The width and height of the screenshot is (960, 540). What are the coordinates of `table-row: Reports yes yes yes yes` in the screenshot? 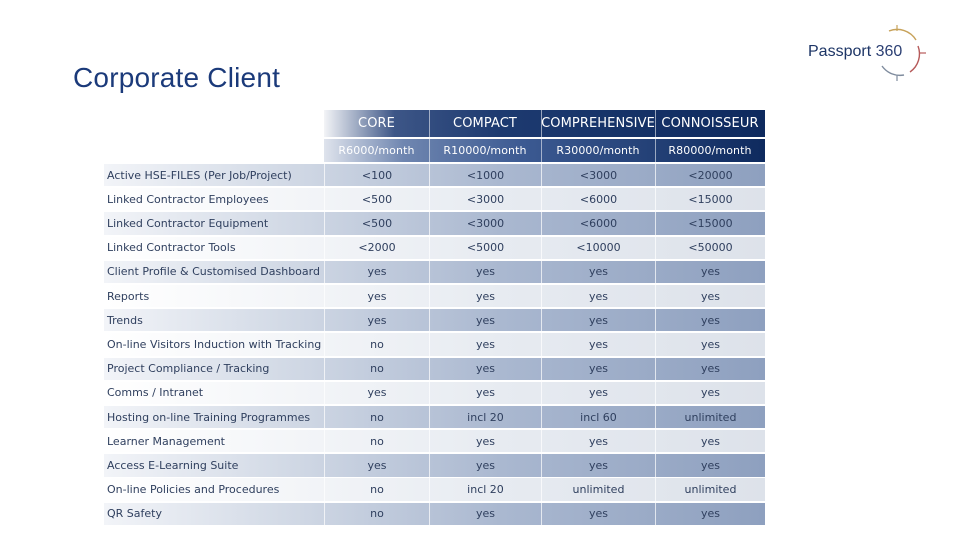 It's located at (434, 296).